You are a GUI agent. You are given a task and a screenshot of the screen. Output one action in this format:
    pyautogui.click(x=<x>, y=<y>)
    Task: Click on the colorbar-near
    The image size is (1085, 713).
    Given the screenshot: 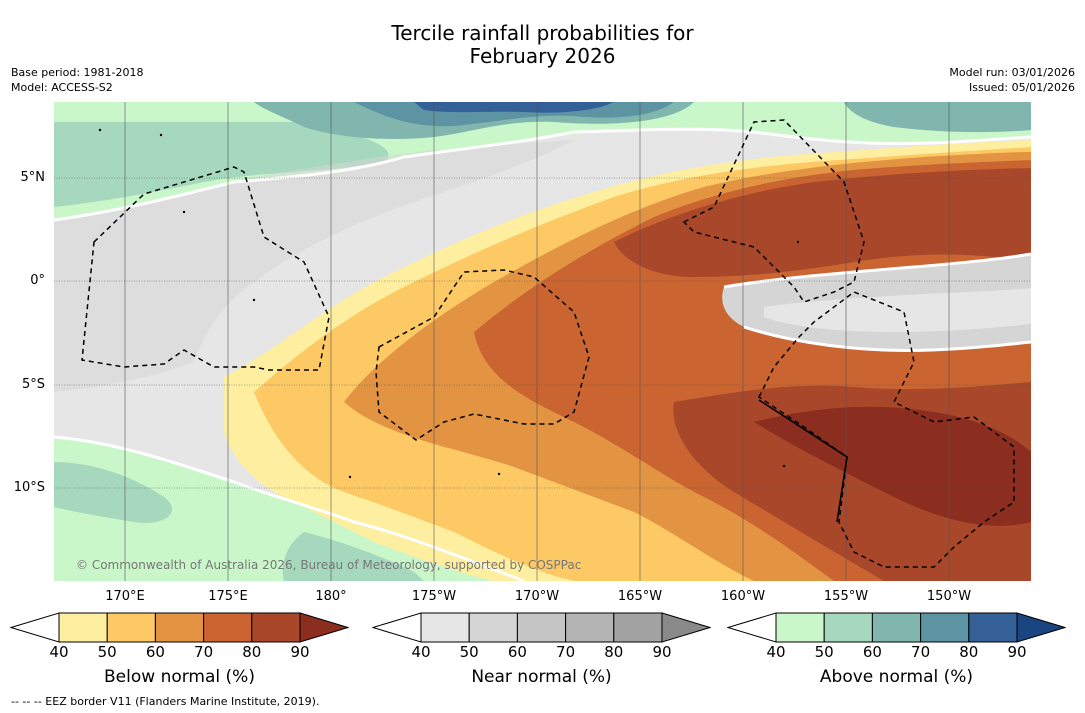 What is the action you would take?
    pyautogui.click(x=541, y=627)
    